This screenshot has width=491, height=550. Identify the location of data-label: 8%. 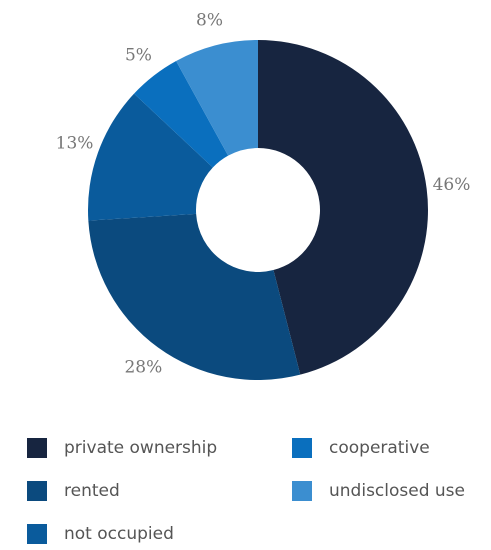
(209, 21).